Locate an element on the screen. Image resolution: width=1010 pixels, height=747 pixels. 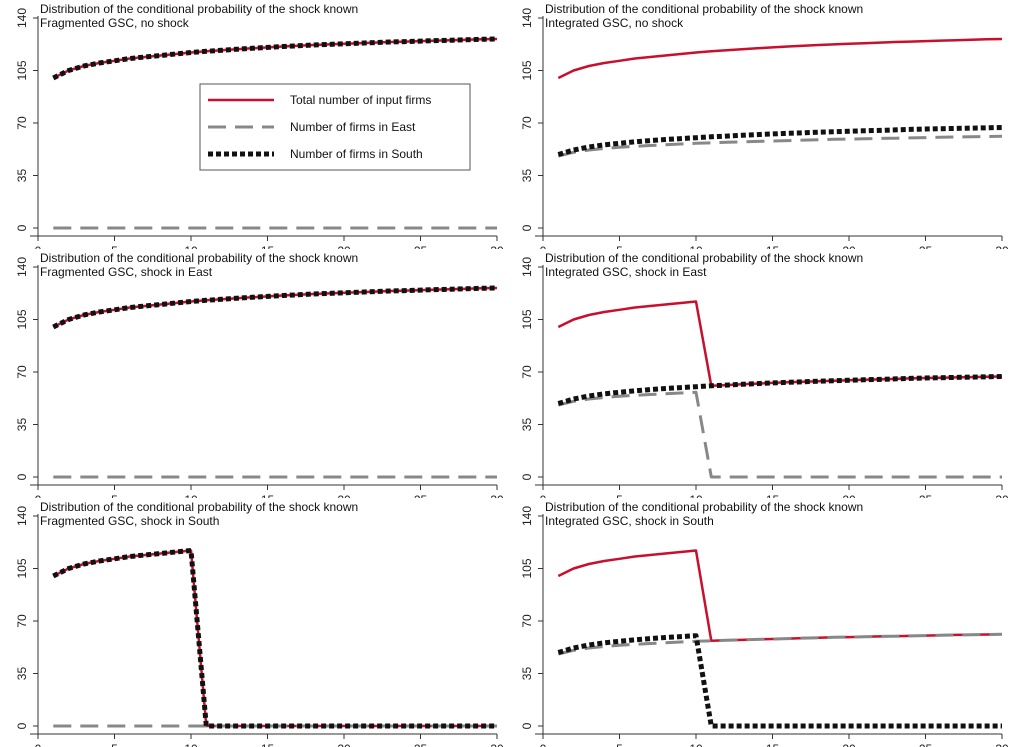
chart-subtitle: Fragmented GSC, shock in East is located at coordinates (126, 272).